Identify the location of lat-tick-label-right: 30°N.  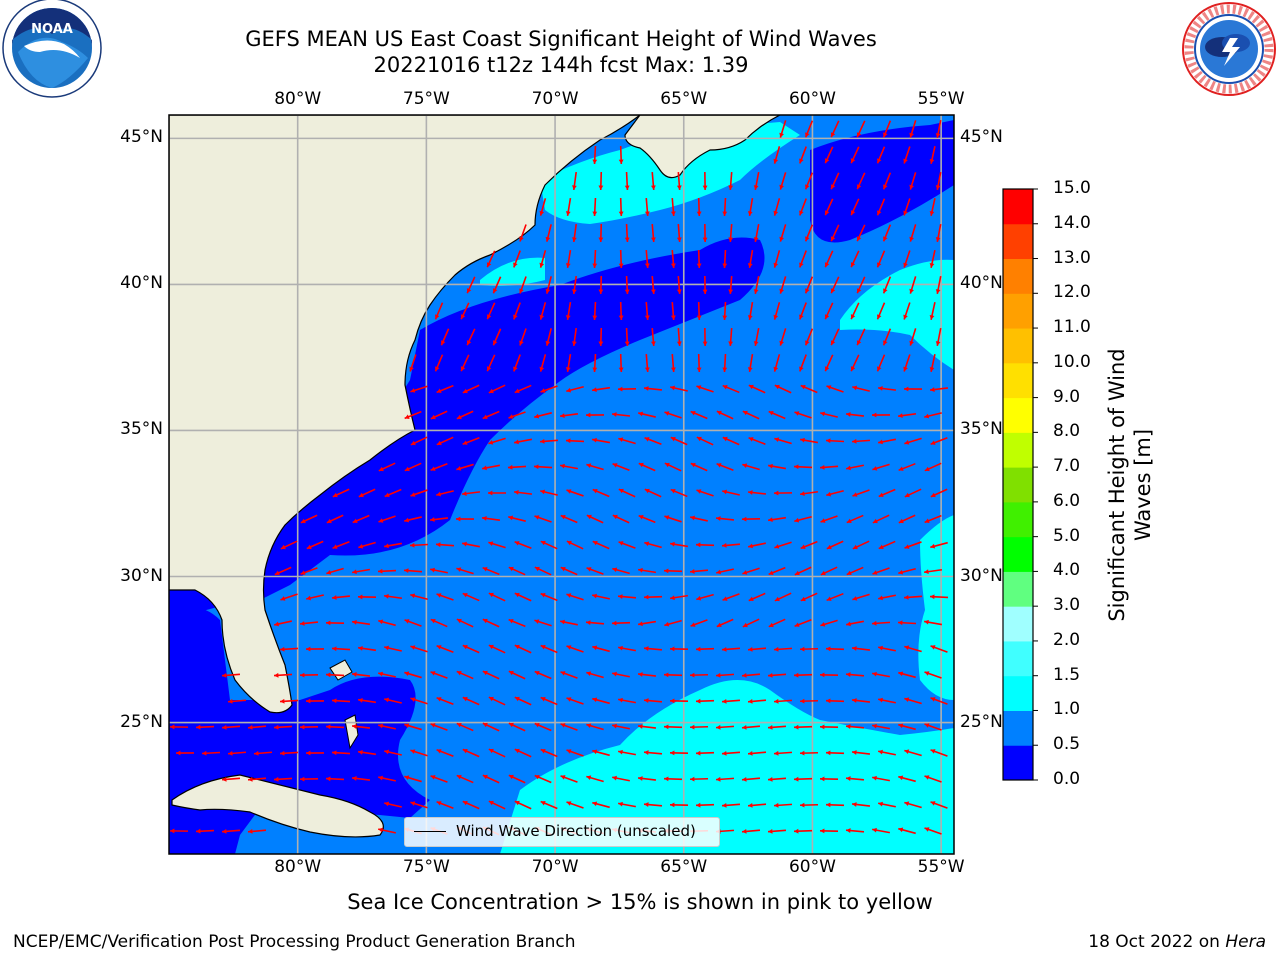
(981, 575).